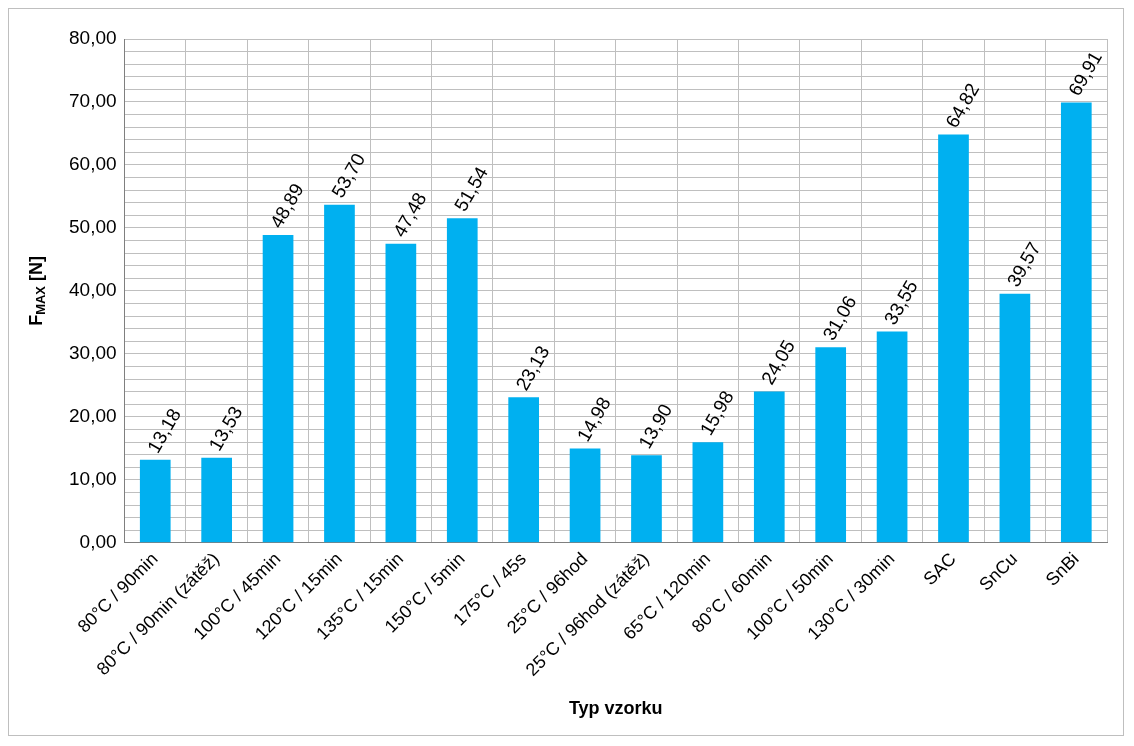  What do you see at coordinates (37, 290) in the screenshot?
I see `y-axis-title: FMAX [N]` at bounding box center [37, 290].